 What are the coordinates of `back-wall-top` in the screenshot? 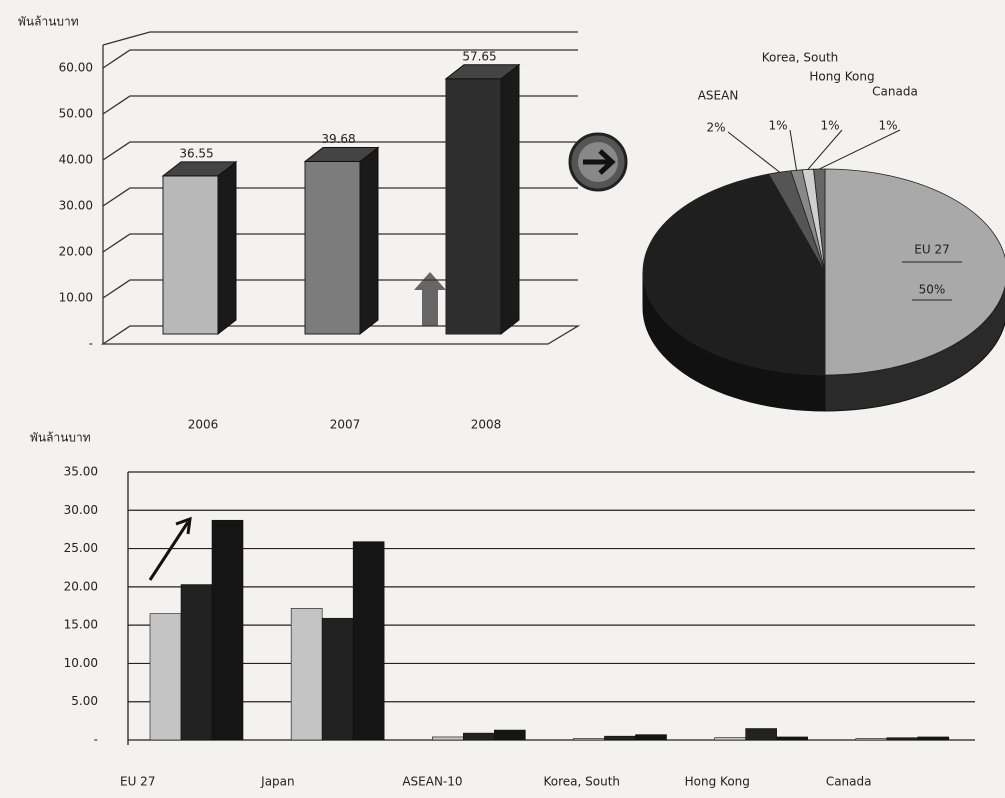 It's located at (340, 38).